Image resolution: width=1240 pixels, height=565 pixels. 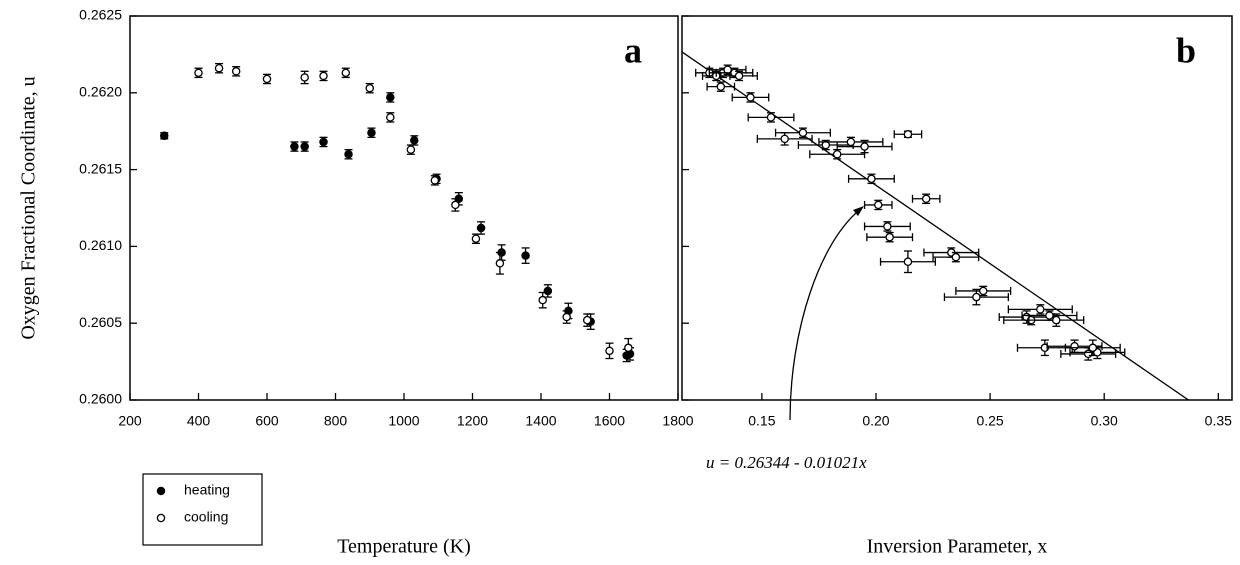 What do you see at coordinates (130, 421) in the screenshot?
I see `x-tick-label: 200` at bounding box center [130, 421].